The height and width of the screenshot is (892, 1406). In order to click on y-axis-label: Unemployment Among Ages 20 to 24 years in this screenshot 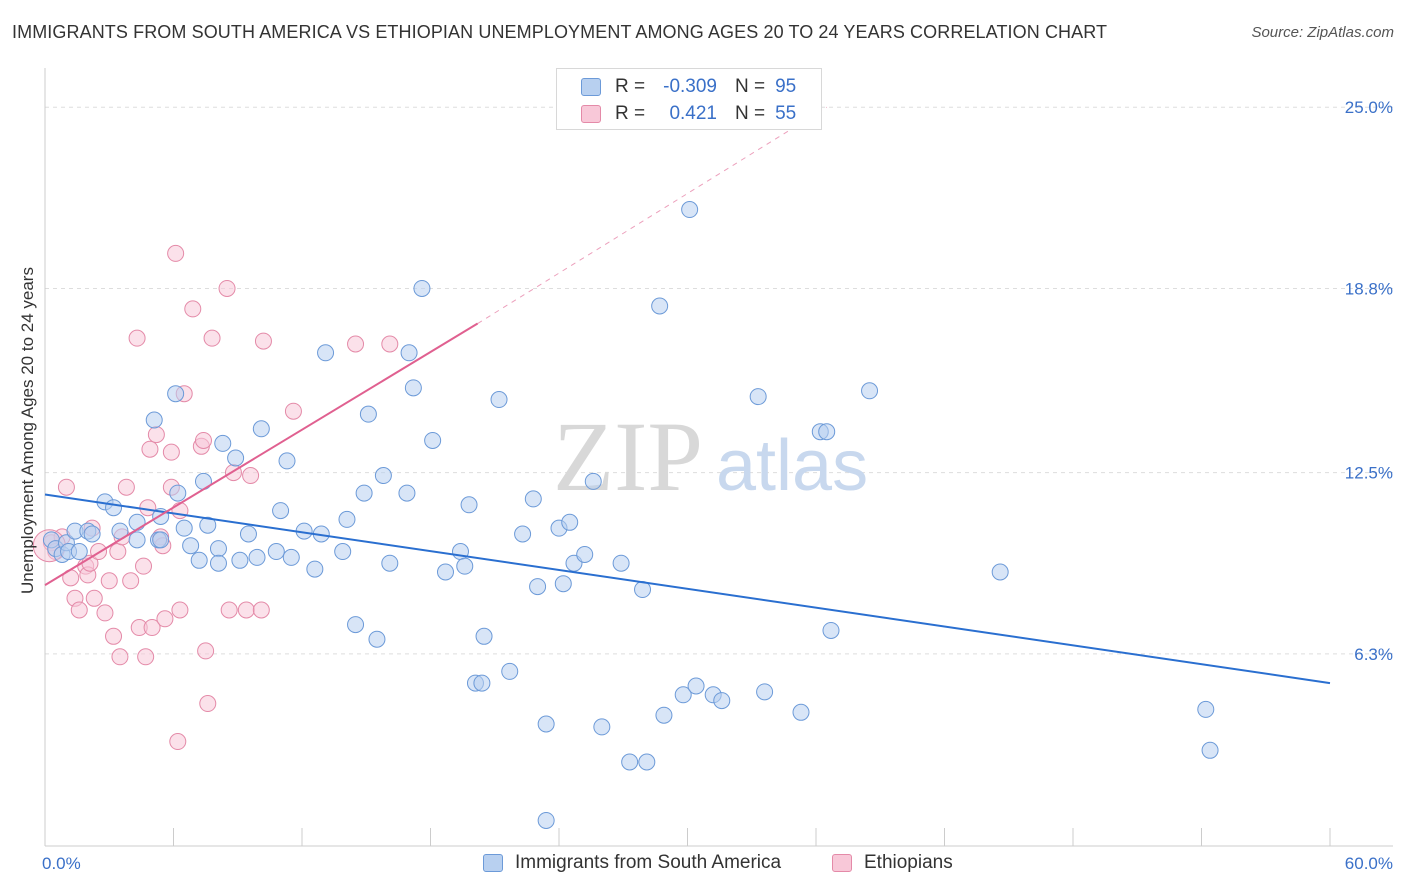, I will do `click(27, 430)`.